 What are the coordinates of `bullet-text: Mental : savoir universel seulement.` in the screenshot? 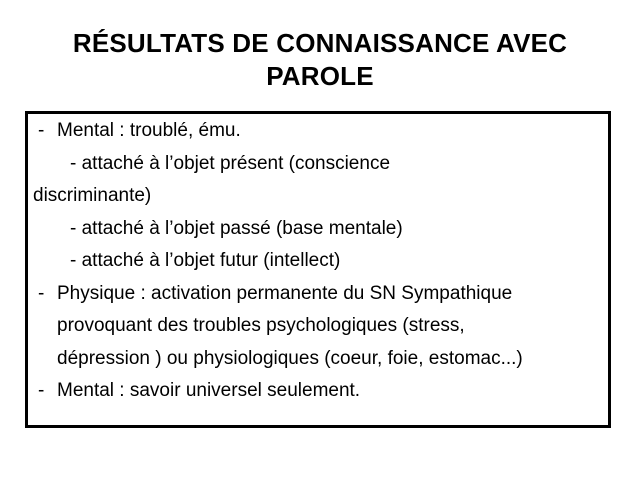 It's located at (209, 390).